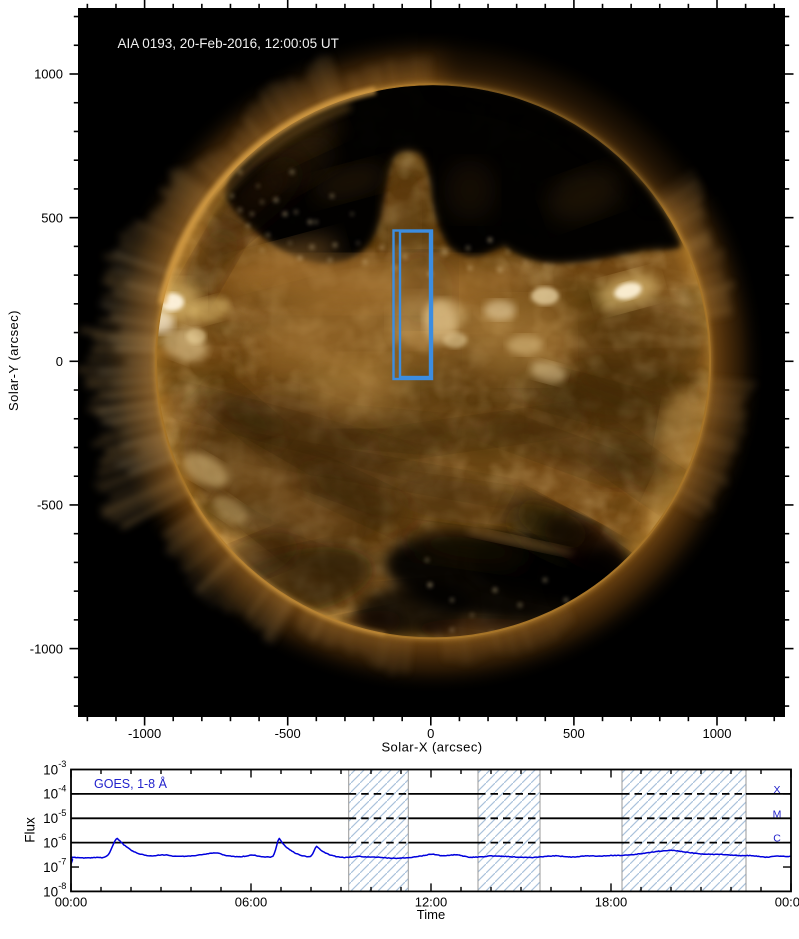  Describe the element at coordinates (62, 886) in the screenshot. I see `svg-text: -8` at that location.